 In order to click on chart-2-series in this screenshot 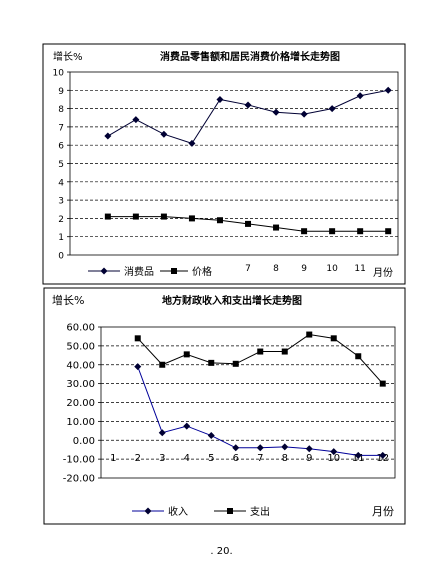, I will do `click(260, 395)`.